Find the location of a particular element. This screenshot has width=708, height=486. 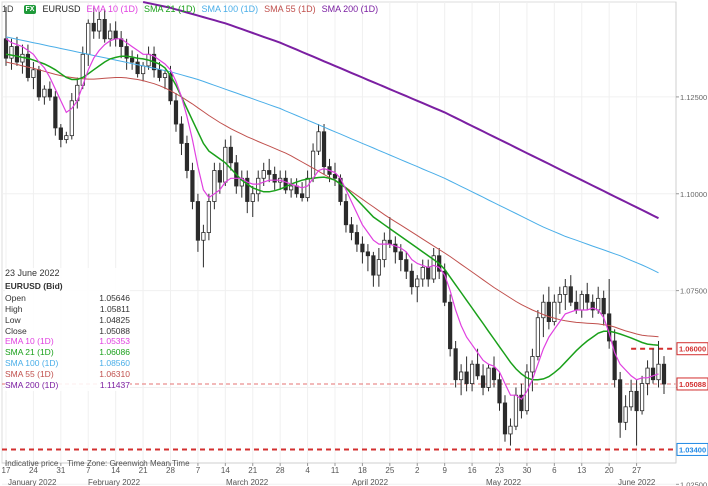

info-row-label: High is located at coordinates (14, 308).